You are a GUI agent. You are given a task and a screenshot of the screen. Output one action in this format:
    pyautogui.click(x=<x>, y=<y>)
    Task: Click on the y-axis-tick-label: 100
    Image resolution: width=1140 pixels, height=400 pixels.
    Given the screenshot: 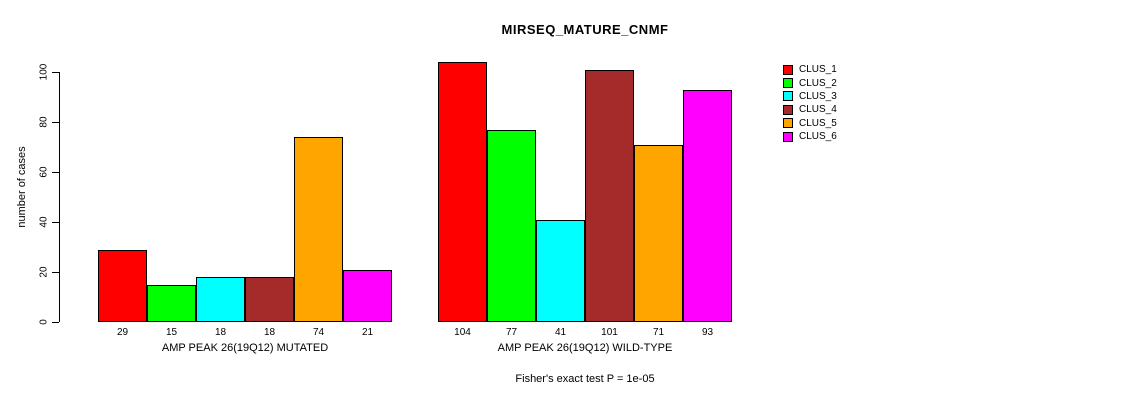 What is the action you would take?
    pyautogui.click(x=44, y=72)
    